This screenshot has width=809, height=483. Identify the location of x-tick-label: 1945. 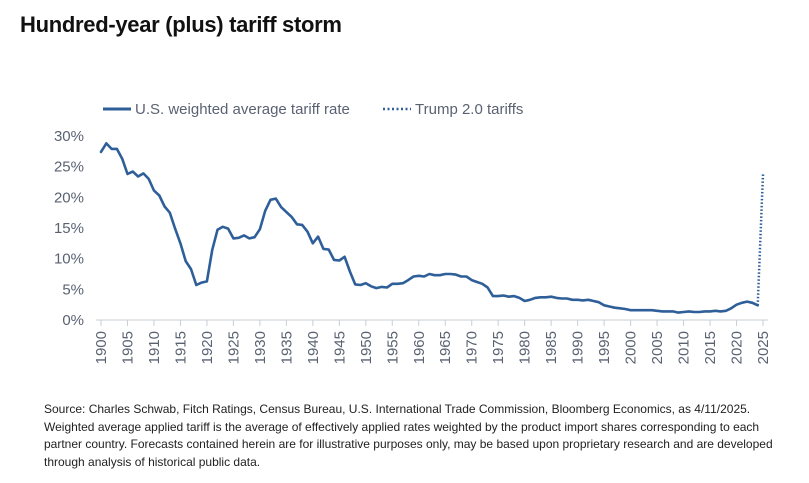
(339, 347).